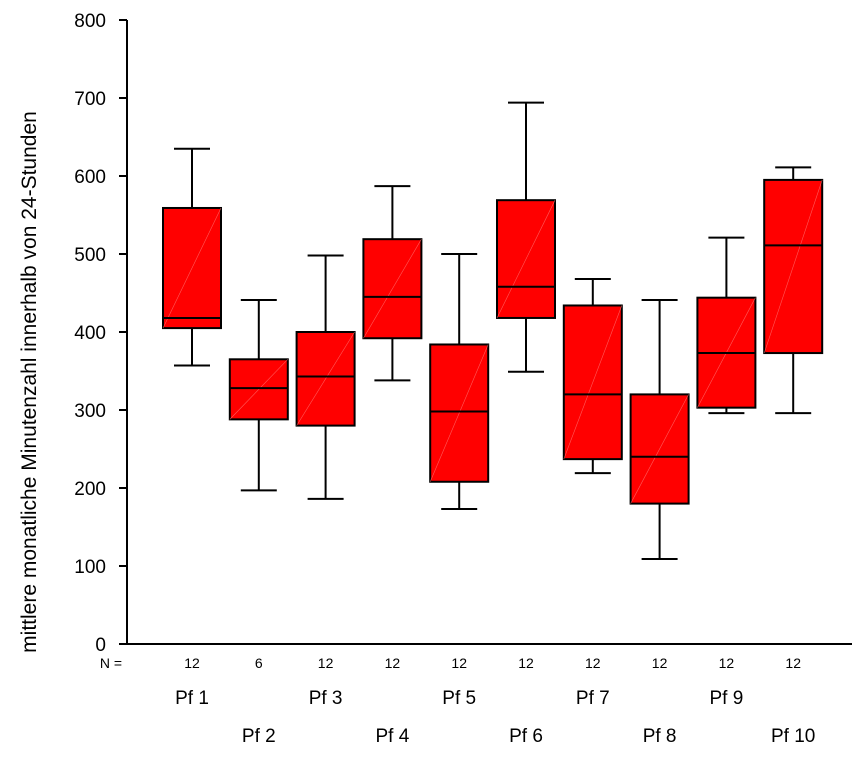 Image resolution: width=852 pixels, height=772 pixels. Describe the element at coordinates (90, 333) in the screenshot. I see `y-tick-label: 400` at that location.